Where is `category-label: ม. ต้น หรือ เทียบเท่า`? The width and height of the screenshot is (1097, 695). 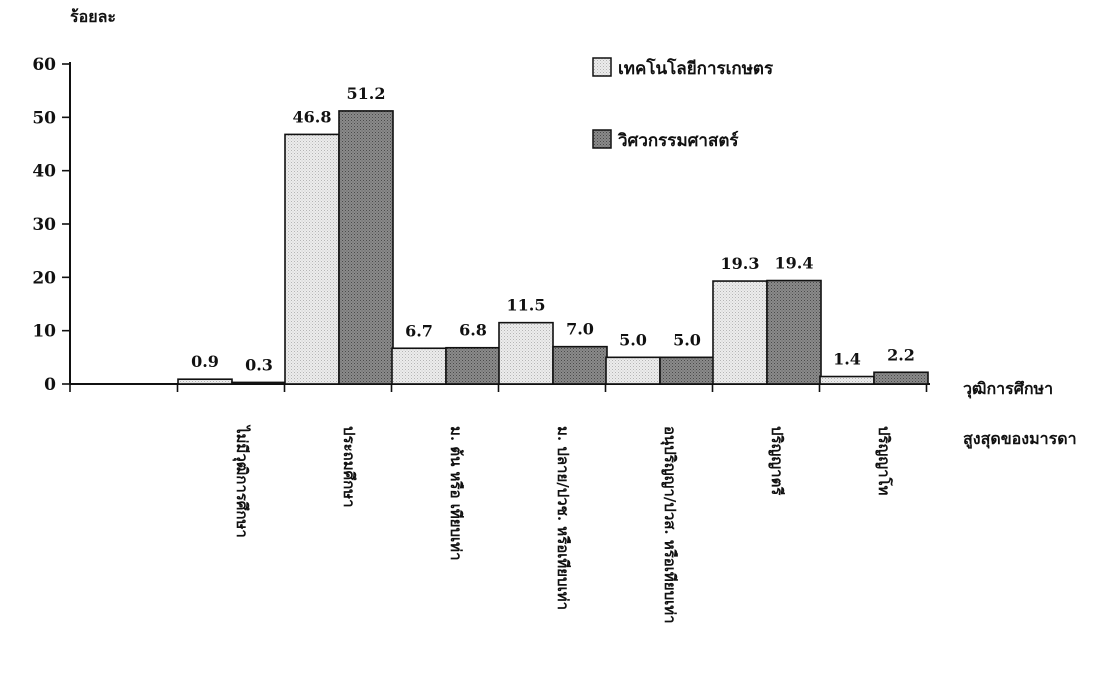 category-label: ม. ต้น หรือ เทียบเท่า is located at coordinates (456, 493).